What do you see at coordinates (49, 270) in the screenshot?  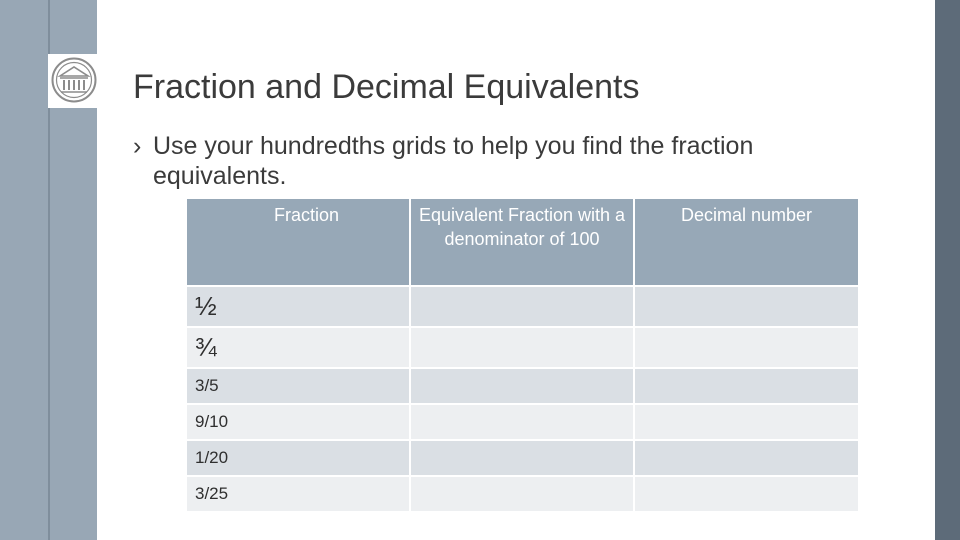 I see `left-stripe-divider` at bounding box center [49, 270].